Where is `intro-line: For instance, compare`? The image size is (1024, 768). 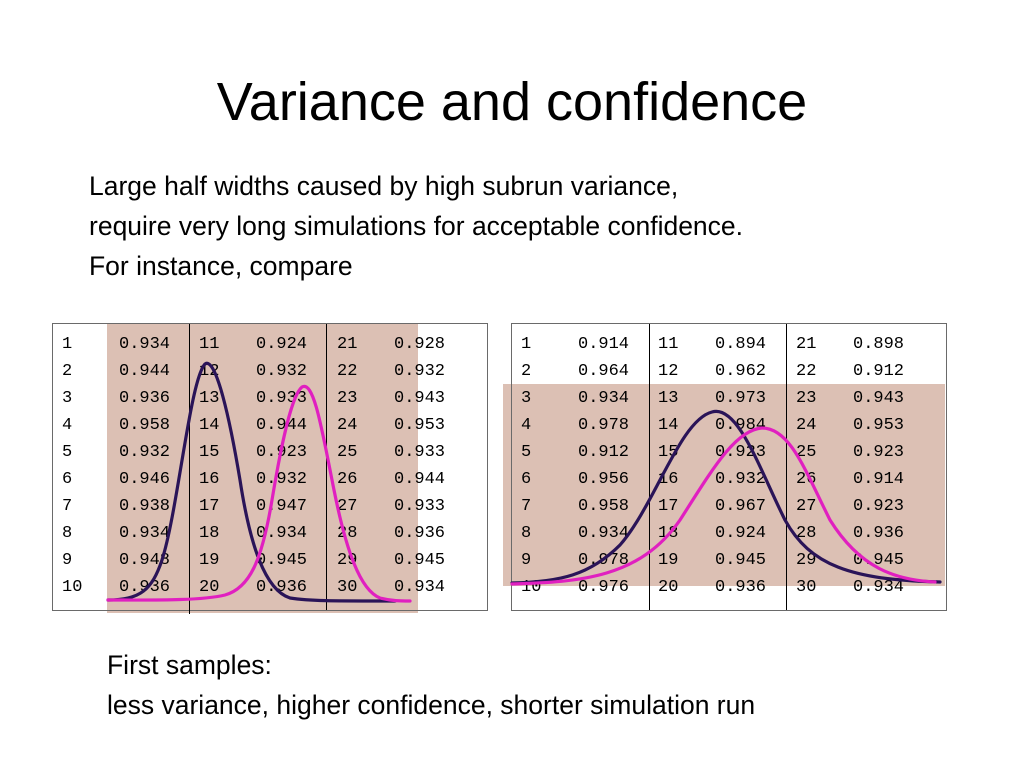 intro-line: For instance, compare is located at coordinates (221, 266).